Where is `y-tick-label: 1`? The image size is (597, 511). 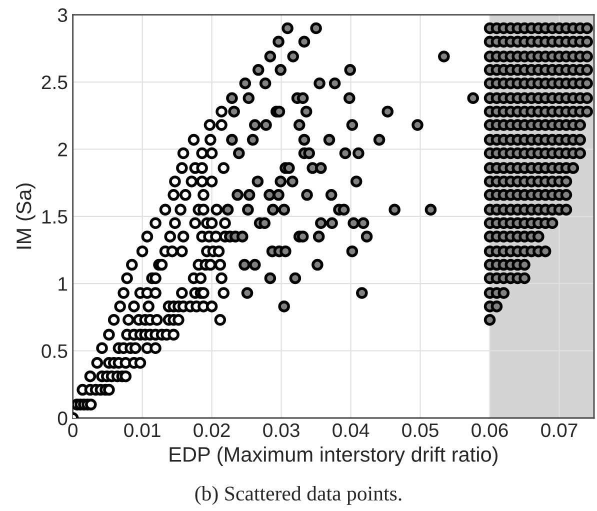 y-tick-label: 1 is located at coordinates (63, 284).